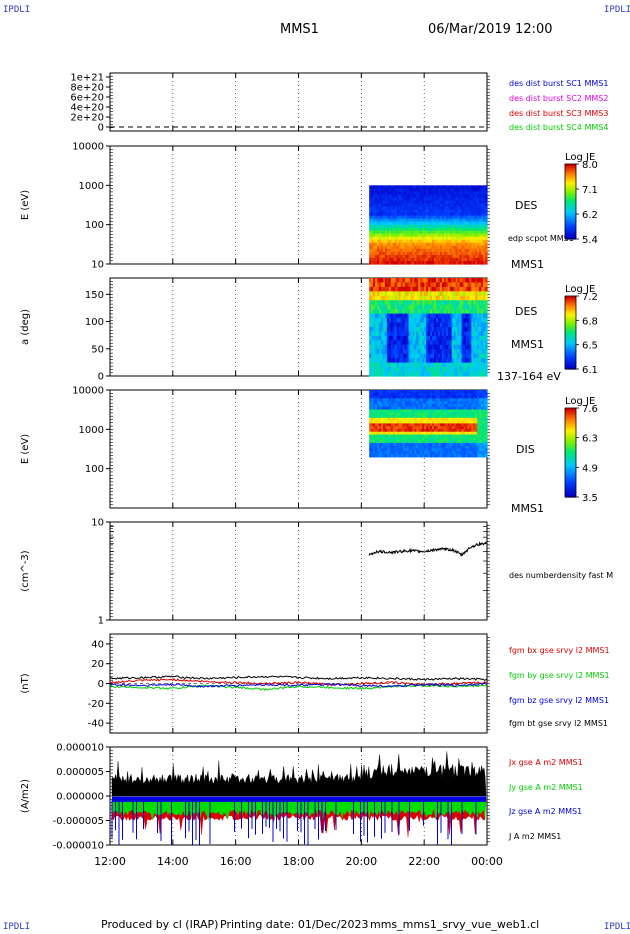 The width and height of the screenshot is (630, 934). Describe the element at coordinates (97, 349) in the screenshot. I see `y-tick-label: 50` at that location.